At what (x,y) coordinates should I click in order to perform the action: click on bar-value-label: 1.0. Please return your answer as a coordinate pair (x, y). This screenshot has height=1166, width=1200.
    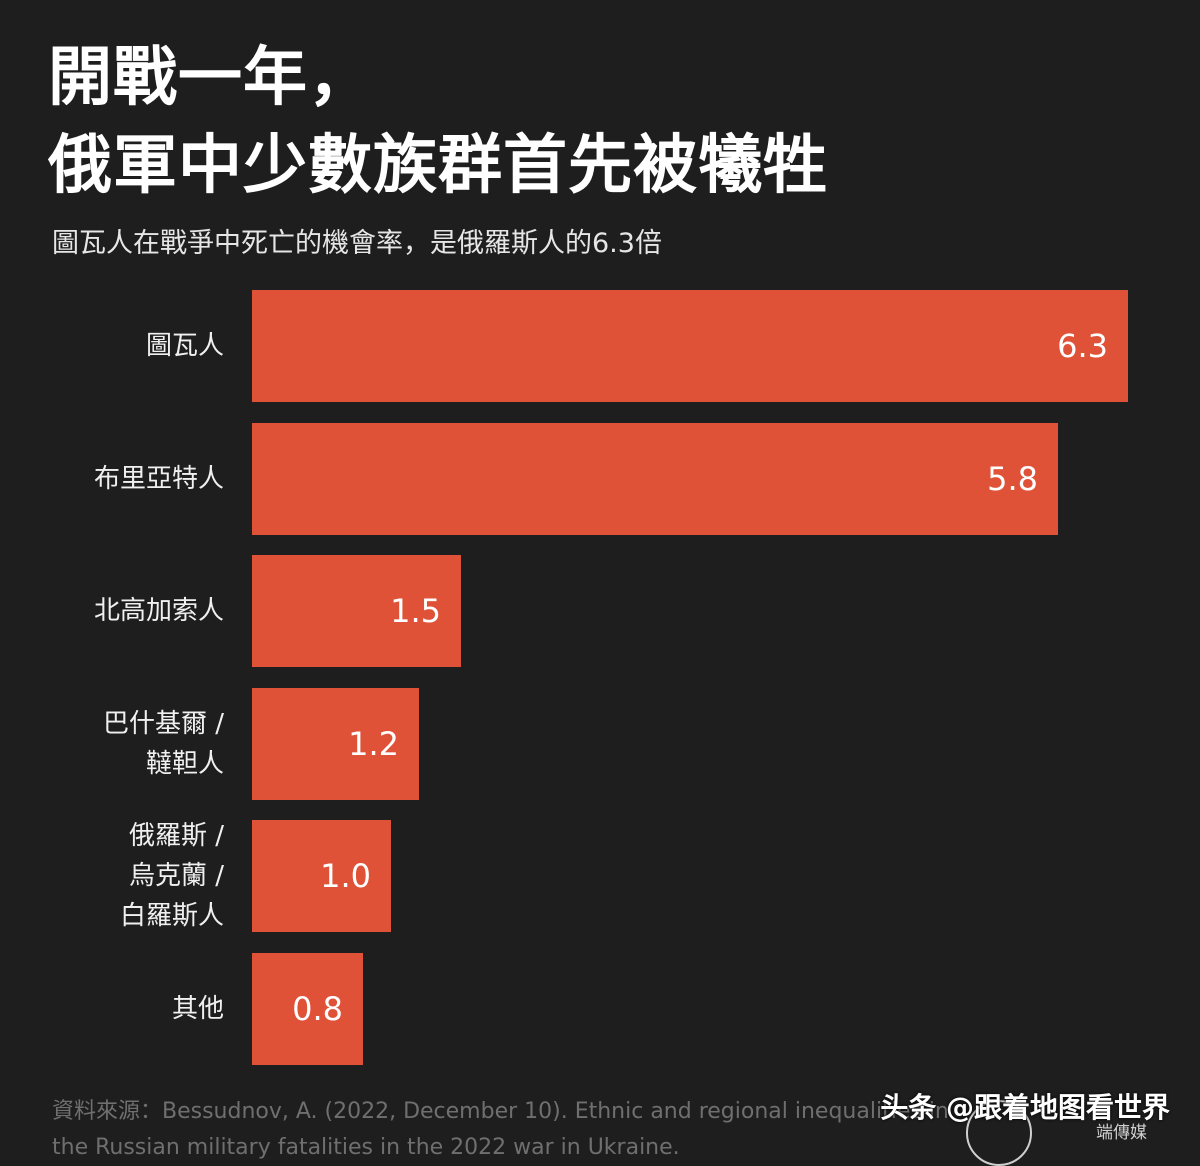
    Looking at the image, I should click on (345, 876).